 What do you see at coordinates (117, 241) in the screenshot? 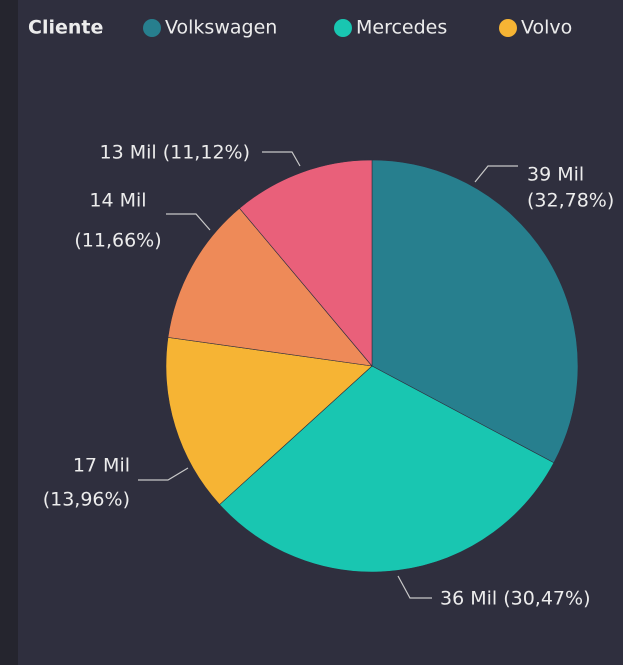
I see `data-label: (11,66%)` at bounding box center [117, 241].